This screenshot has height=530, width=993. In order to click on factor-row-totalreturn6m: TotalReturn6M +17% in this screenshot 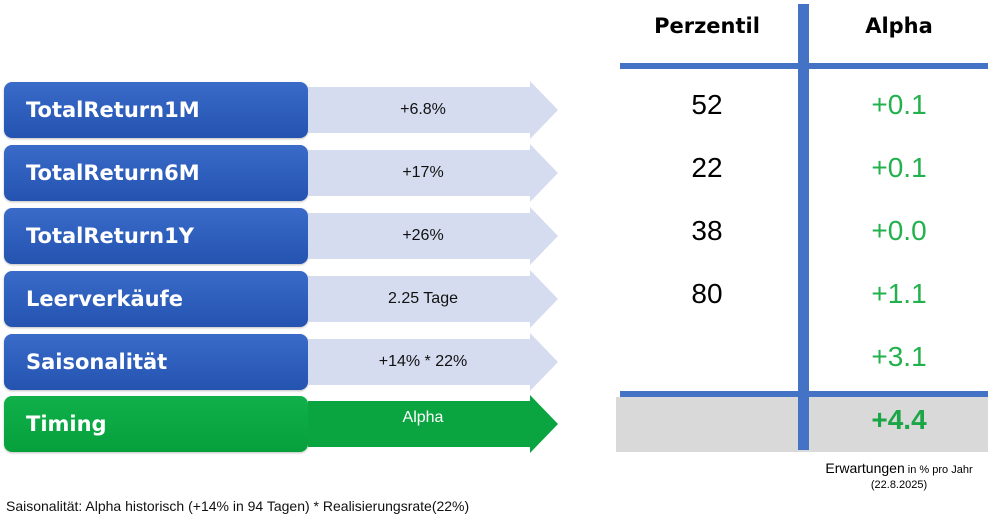, I will do `click(284, 173)`.